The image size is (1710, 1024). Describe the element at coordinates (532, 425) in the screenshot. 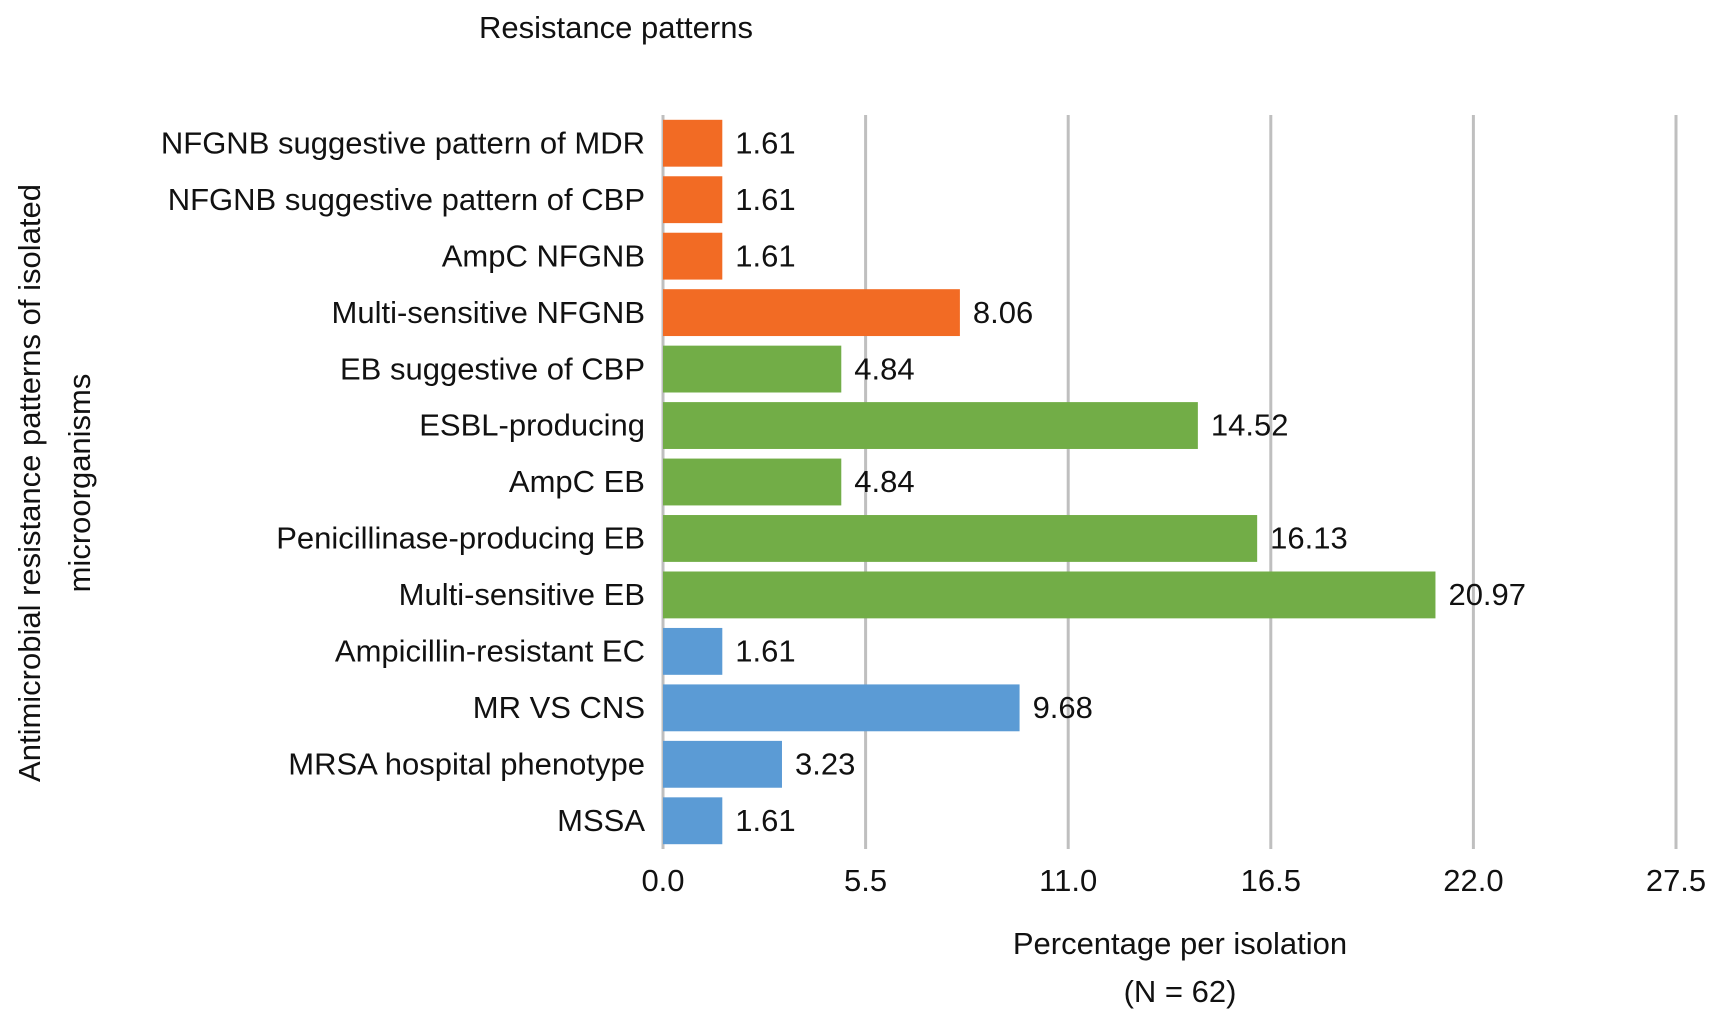

I see `y-tick-label: ESBL-producing` at that location.